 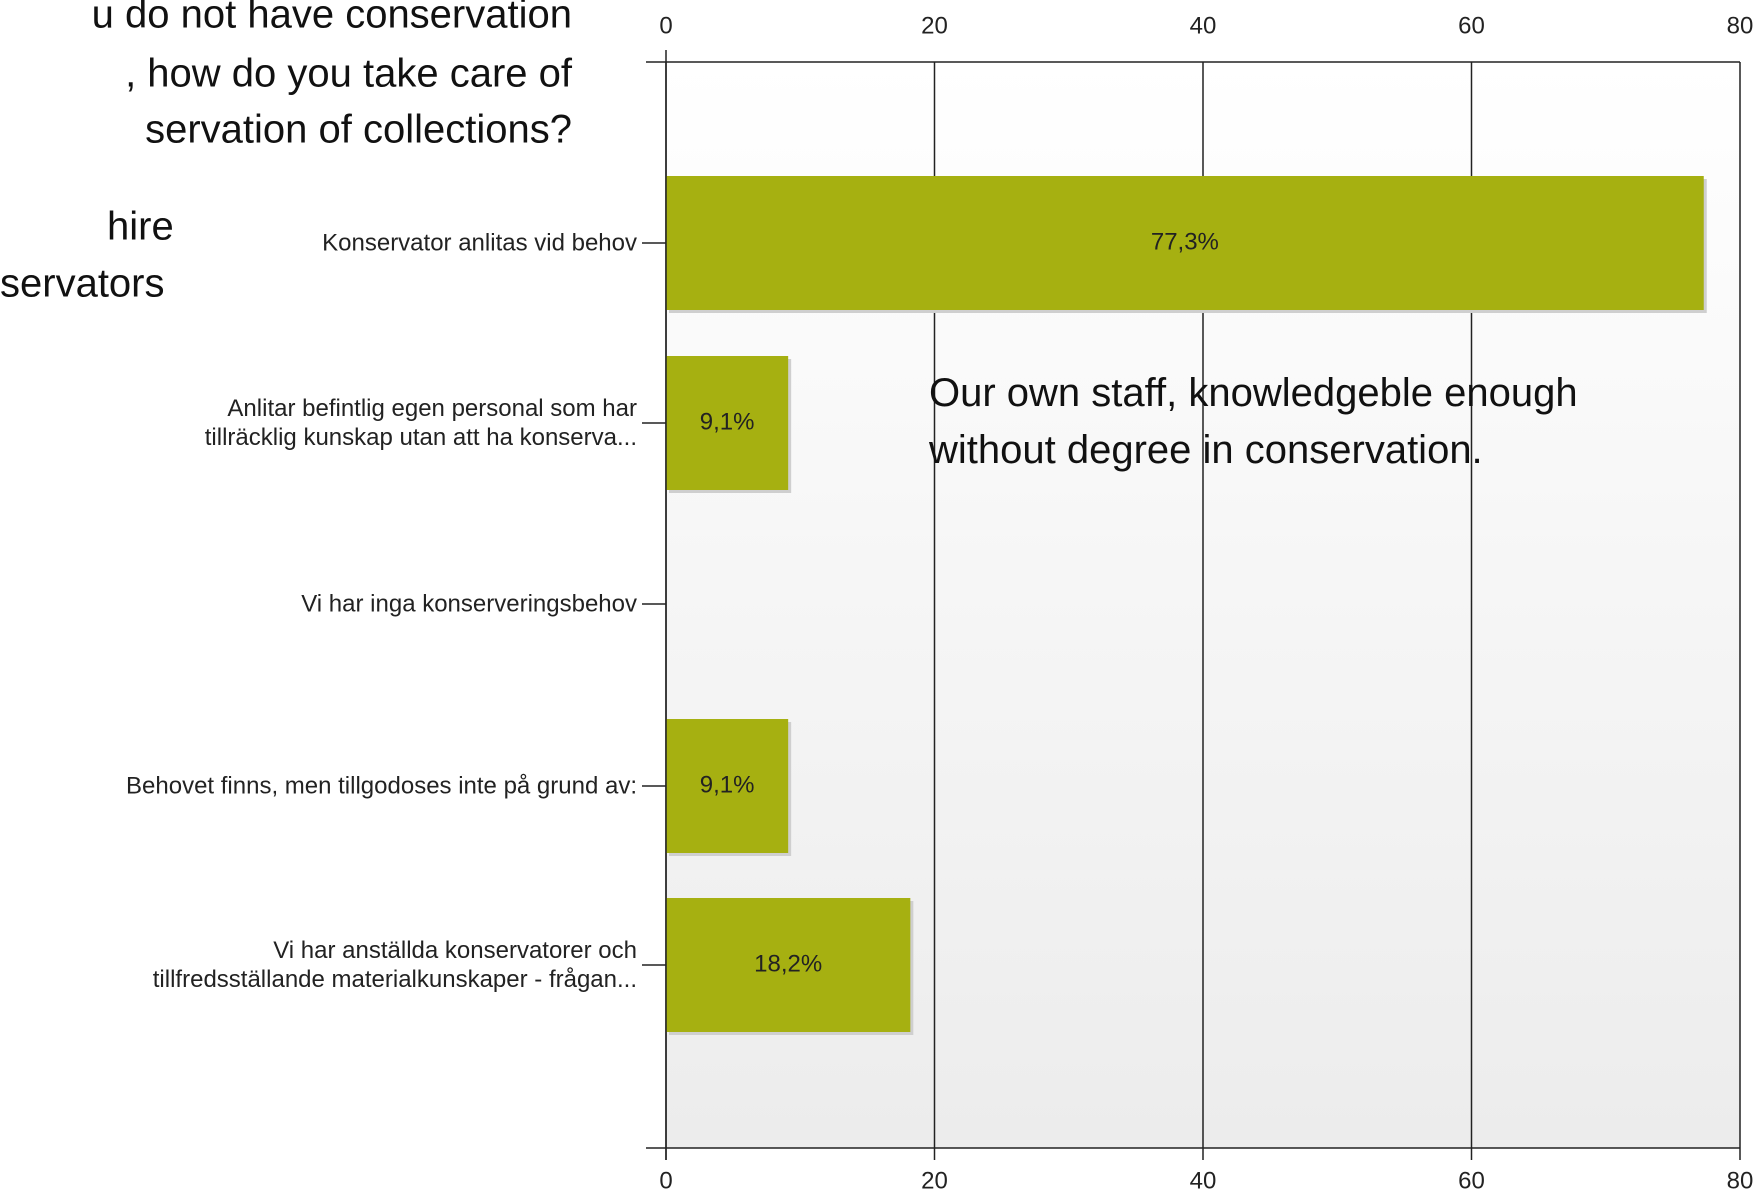 I want to click on annotation: servation of collections?, so click(x=358, y=130).